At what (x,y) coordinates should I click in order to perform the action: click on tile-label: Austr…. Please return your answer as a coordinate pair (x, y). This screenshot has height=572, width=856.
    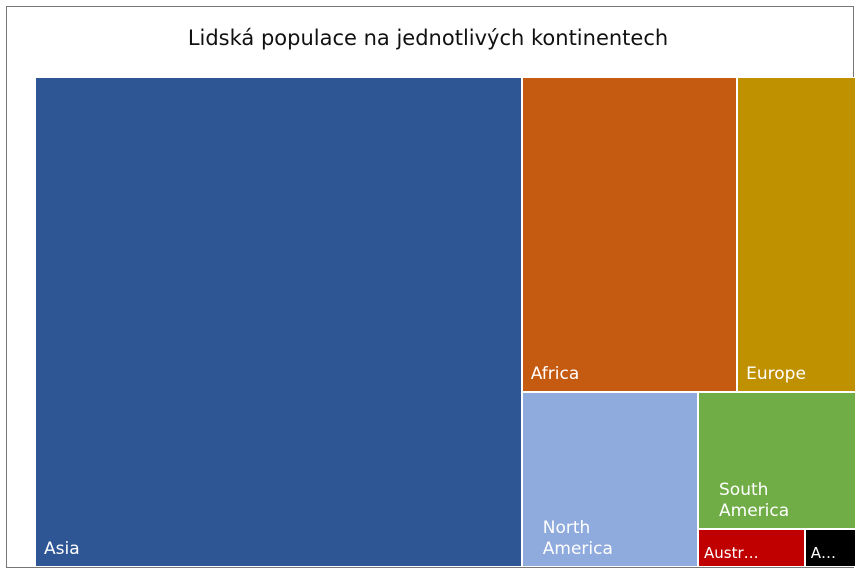
    Looking at the image, I should click on (731, 552).